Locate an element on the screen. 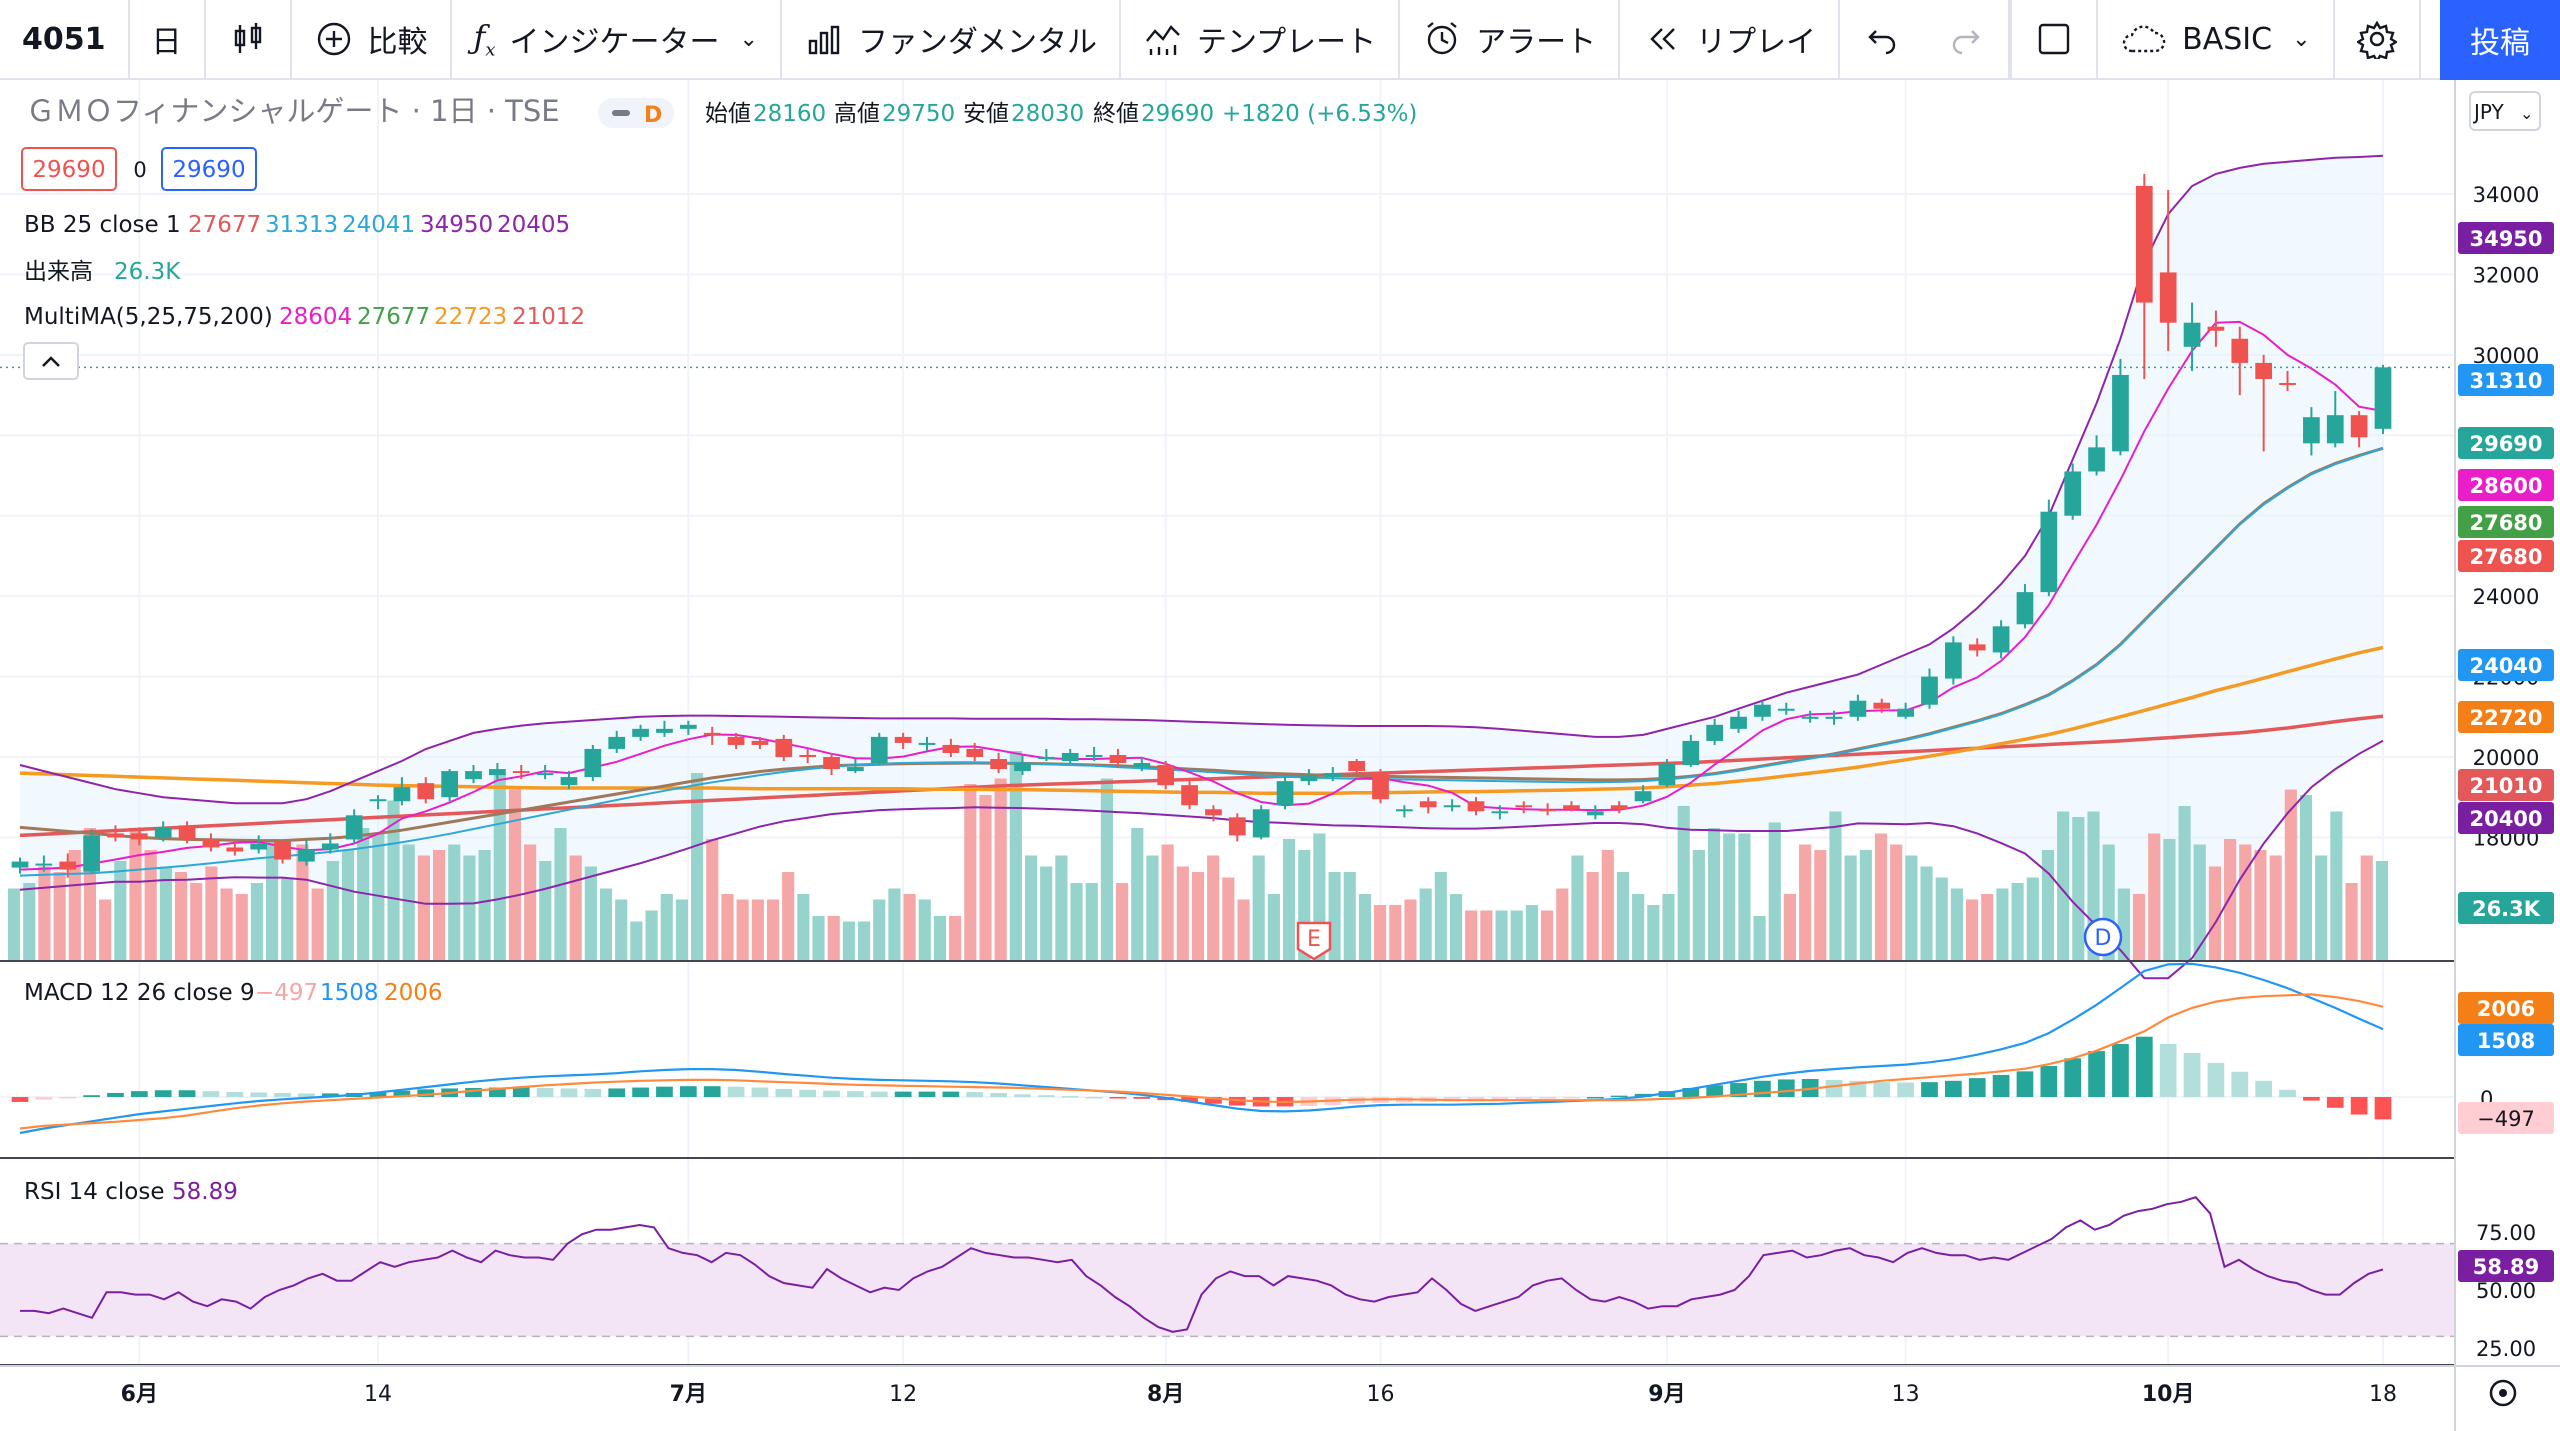  bb-value-3: 24041 is located at coordinates (378, 225).